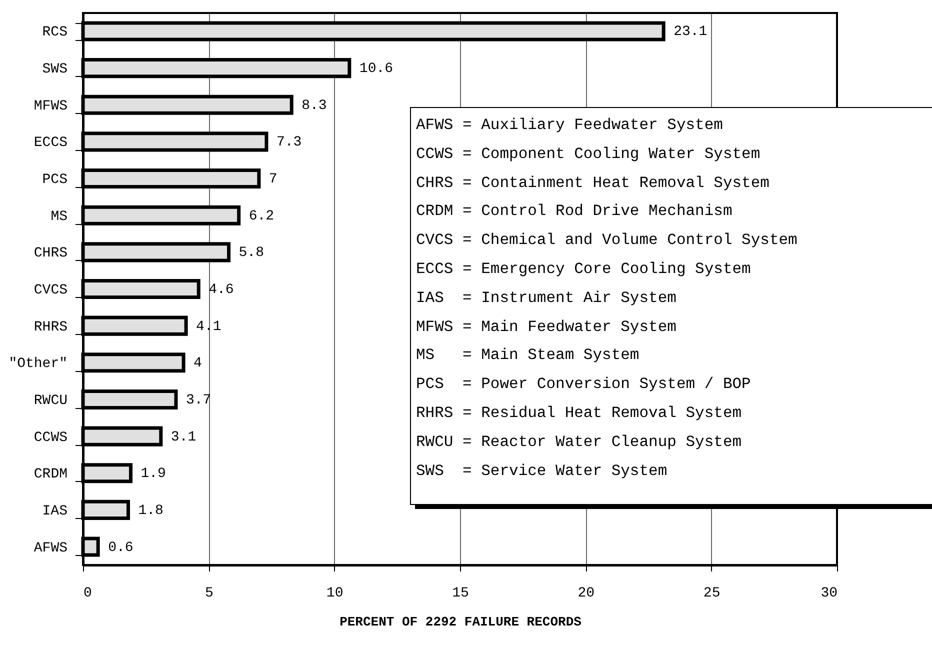 This screenshot has width=932, height=645. Describe the element at coordinates (584, 269) in the screenshot. I see `annotation: ECCS = Emergency Core Cooling System` at that location.